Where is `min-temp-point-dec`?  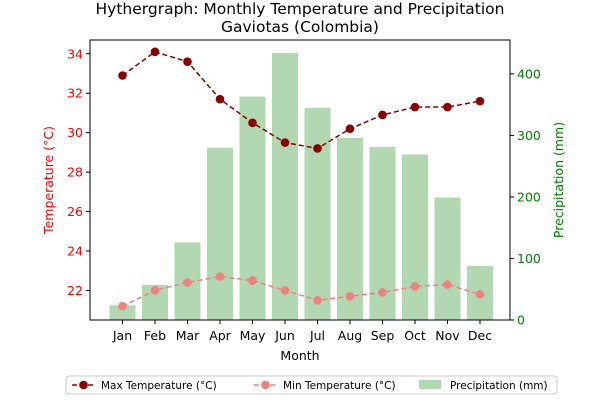 min-temp-point-dec is located at coordinates (480, 294).